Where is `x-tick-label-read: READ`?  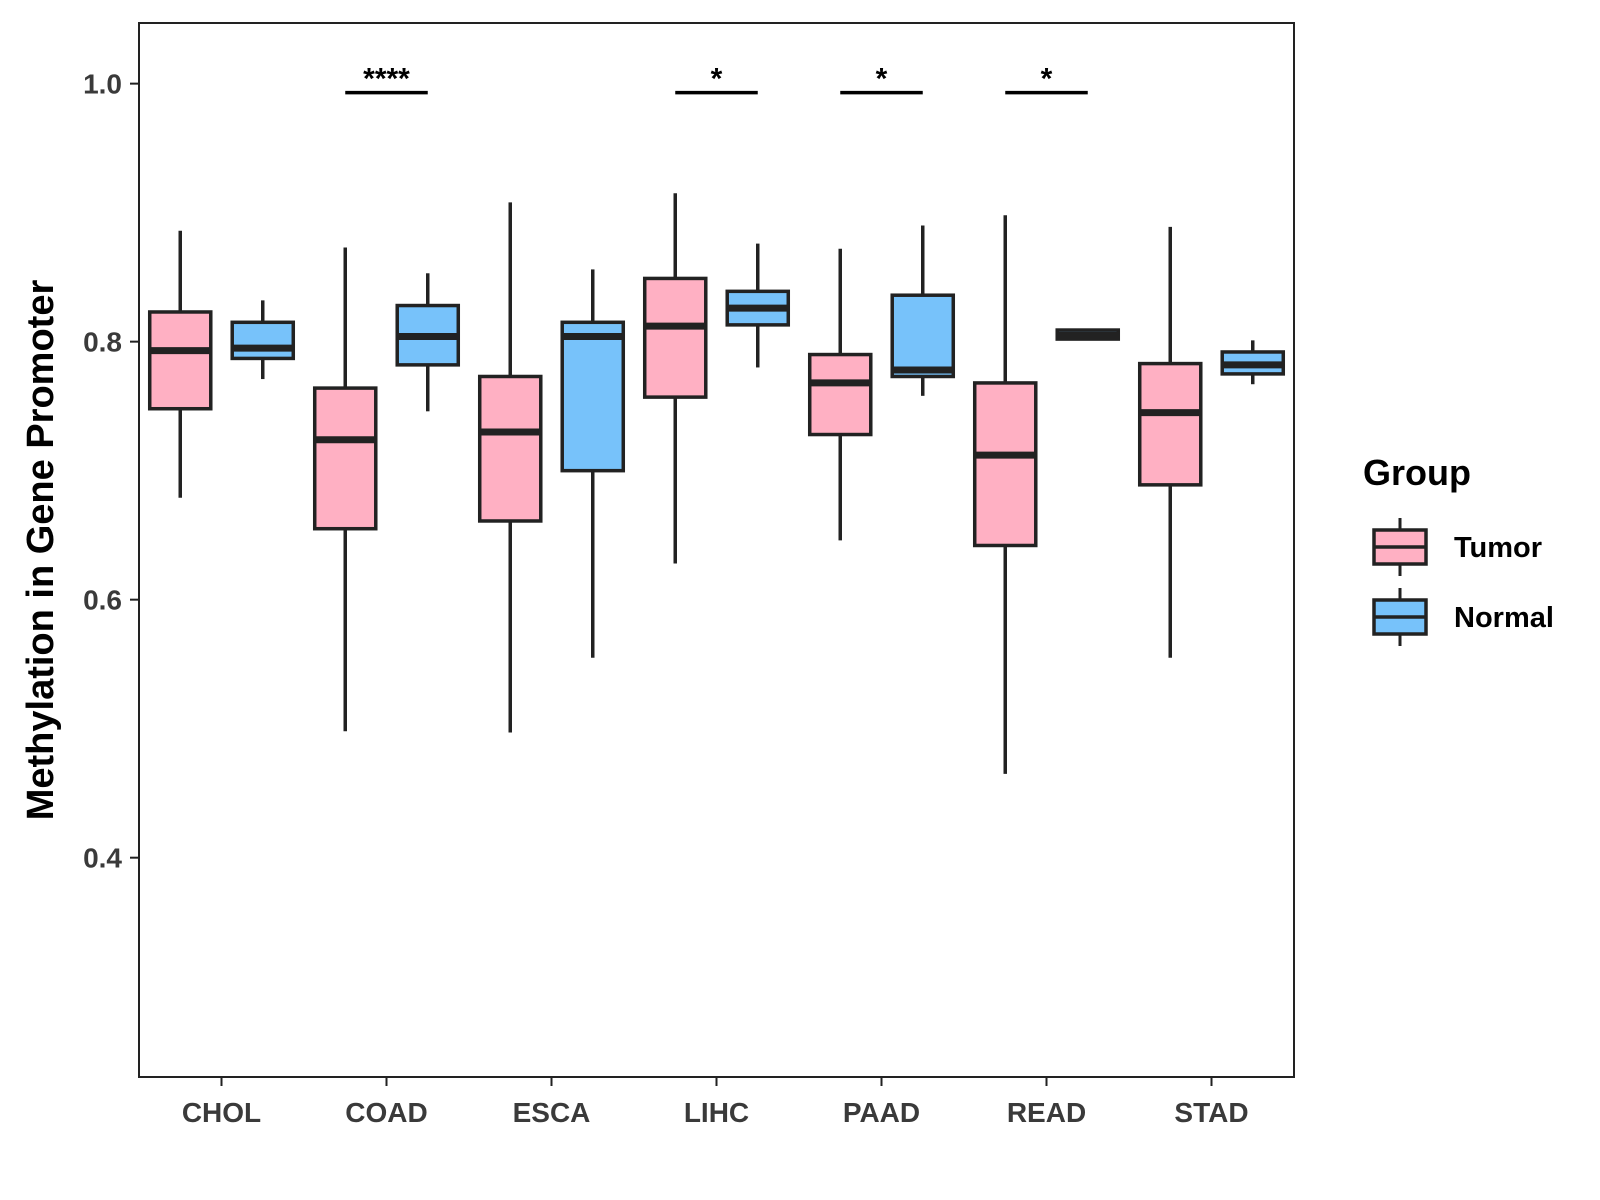 x-tick-label-read: READ is located at coordinates (1046, 1112).